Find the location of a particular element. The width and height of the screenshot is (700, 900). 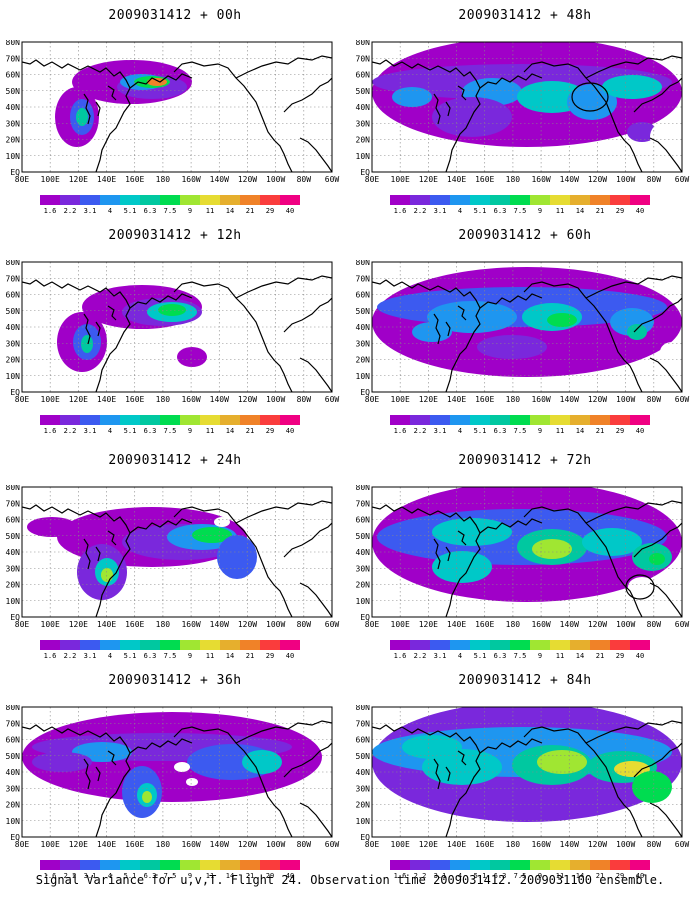

longitude-label: 120W is located at coordinates (597, 624).